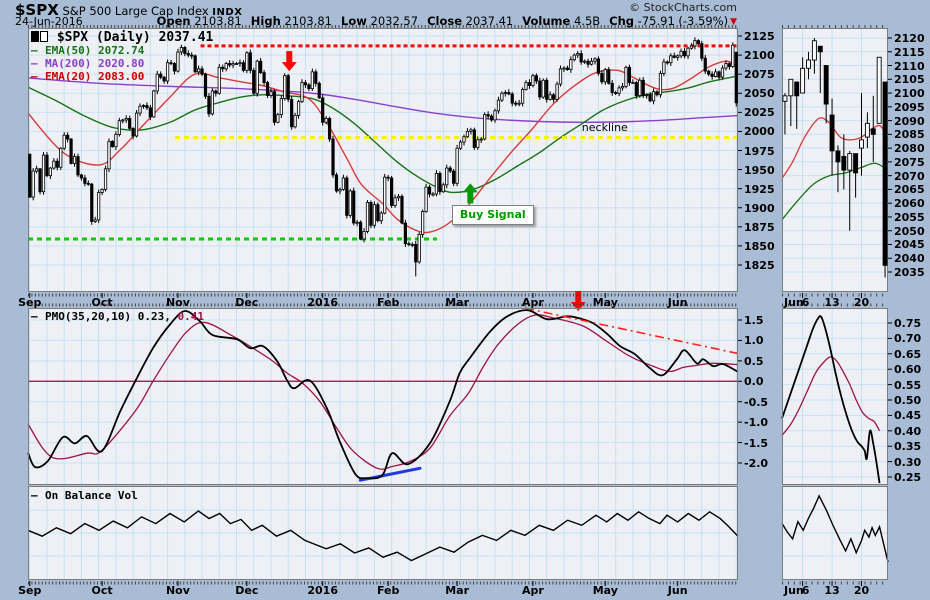  I want to click on legend-title-row: $SPX (Daily) 2037.41, so click(122, 37).